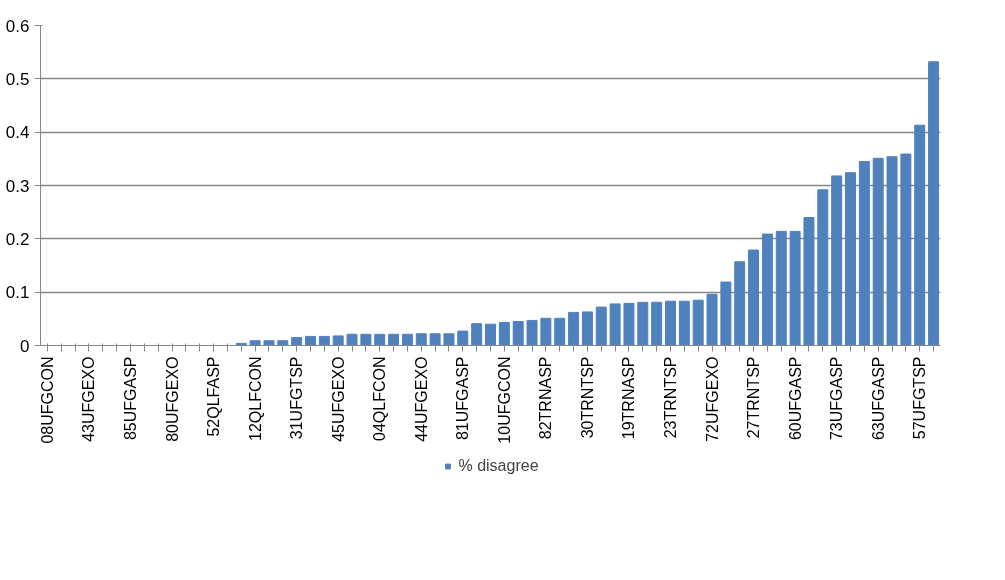 This screenshot has width=1005, height=580. What do you see at coordinates (17, 186) in the screenshot?
I see `y-tick-label: 0.3` at bounding box center [17, 186].